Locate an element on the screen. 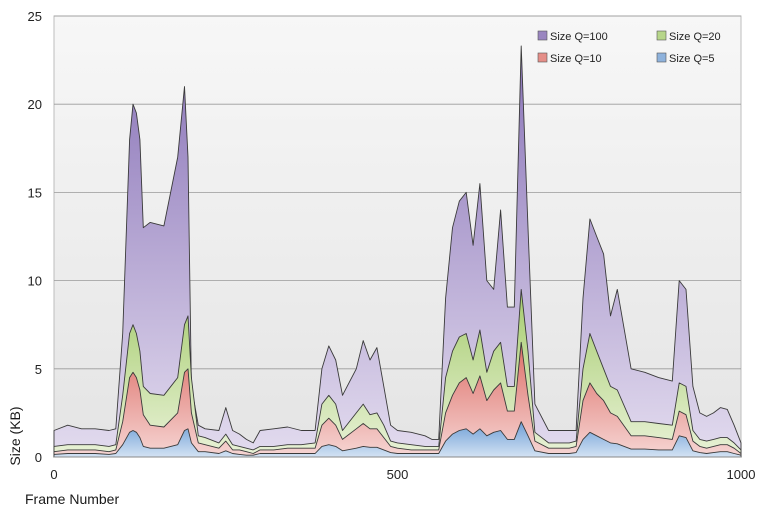  legend-label: Size Q=20 is located at coordinates (695, 37).